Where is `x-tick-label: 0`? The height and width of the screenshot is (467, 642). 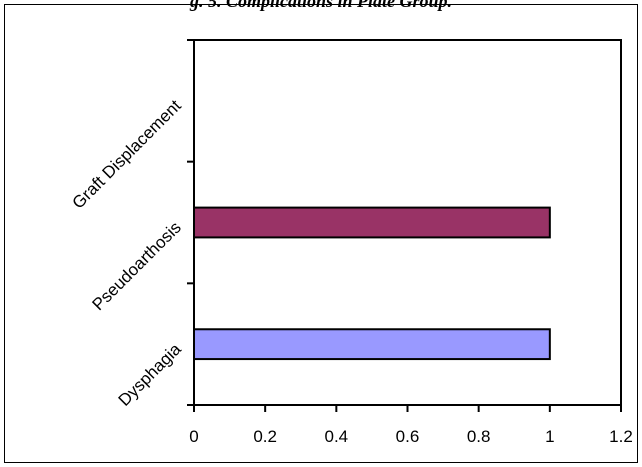 x-tick-label: 0 is located at coordinates (193, 436).